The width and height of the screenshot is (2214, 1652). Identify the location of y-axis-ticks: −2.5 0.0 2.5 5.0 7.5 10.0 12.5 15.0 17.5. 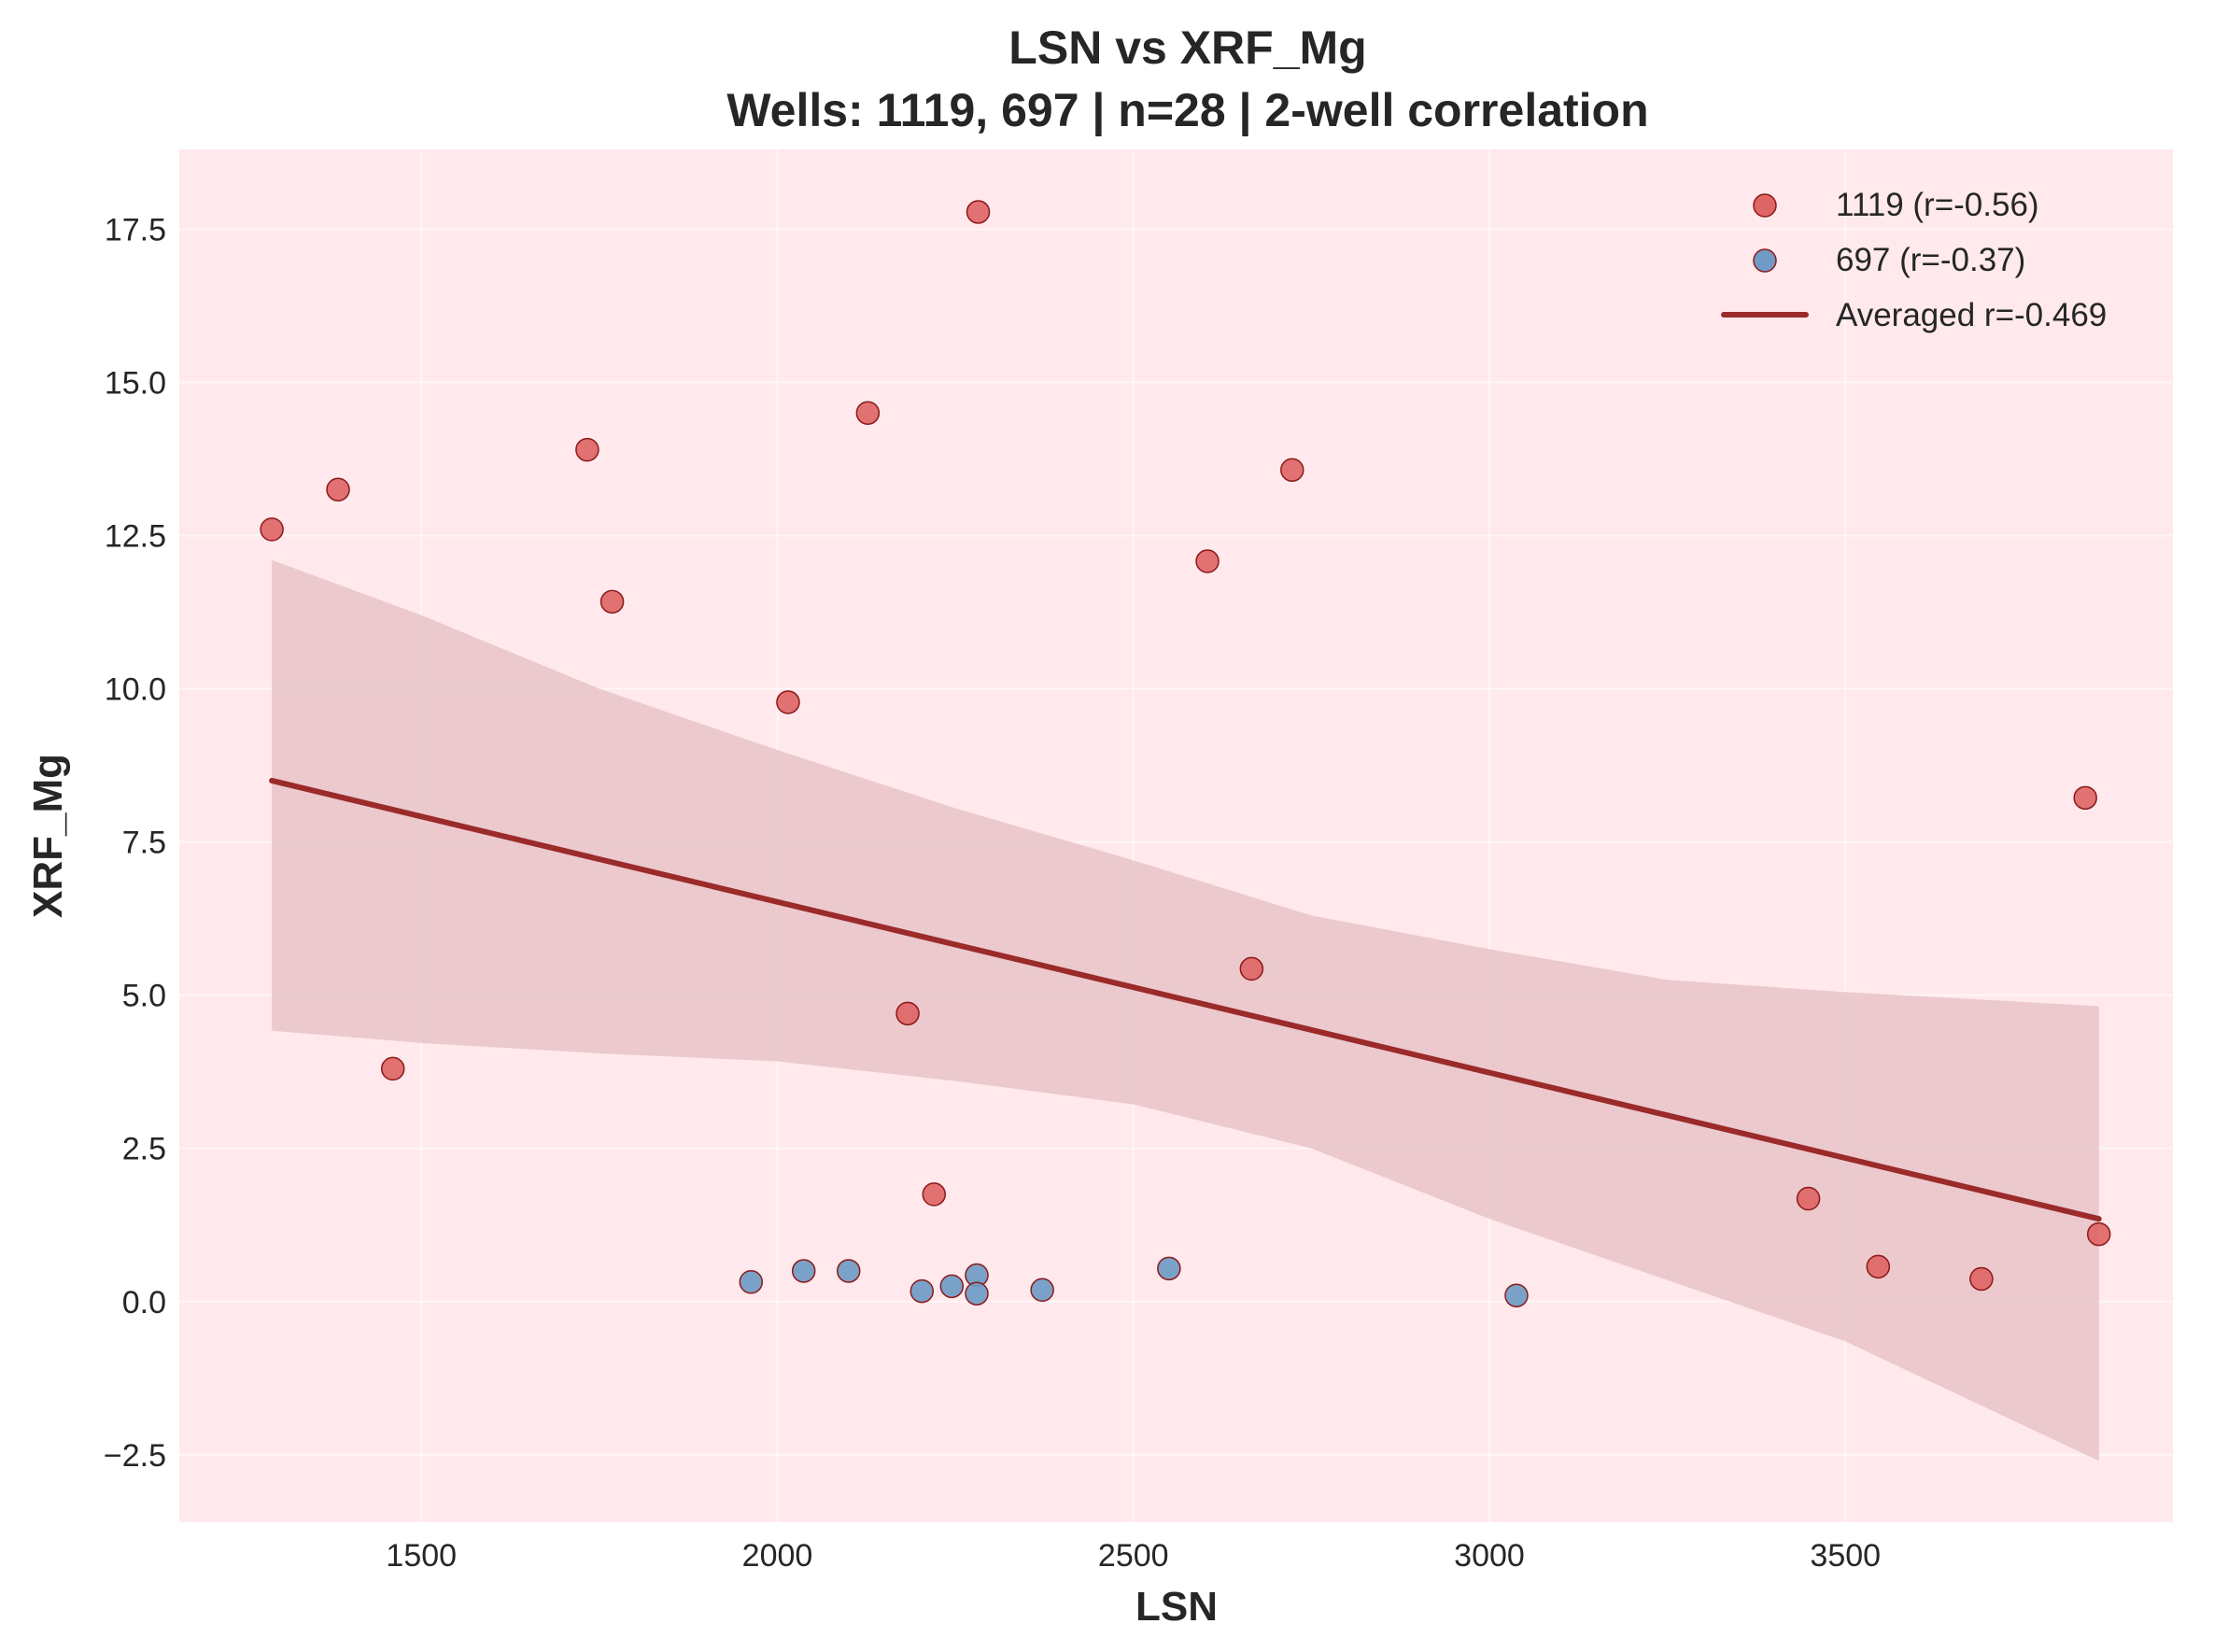
(135, 843).